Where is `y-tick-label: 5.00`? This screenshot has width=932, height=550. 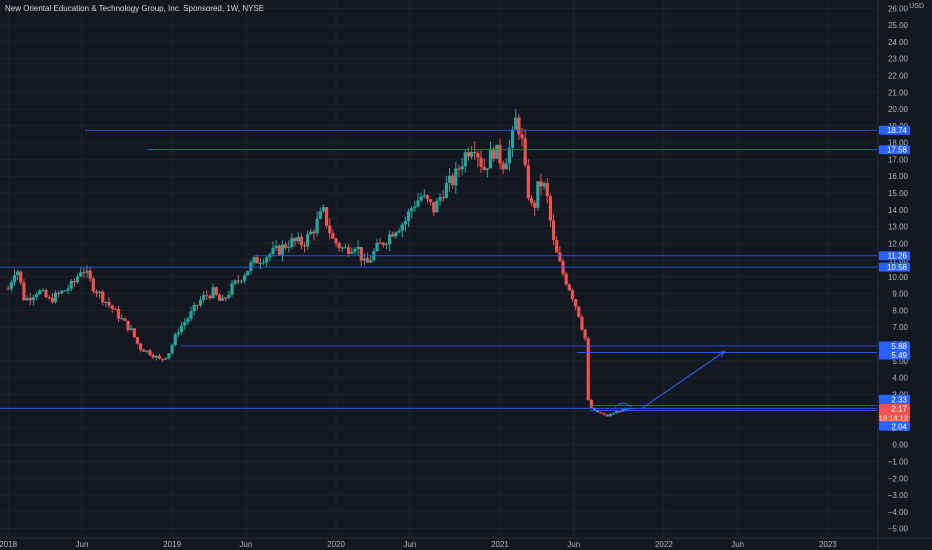 y-tick-label: 5.00 is located at coordinates (900, 361).